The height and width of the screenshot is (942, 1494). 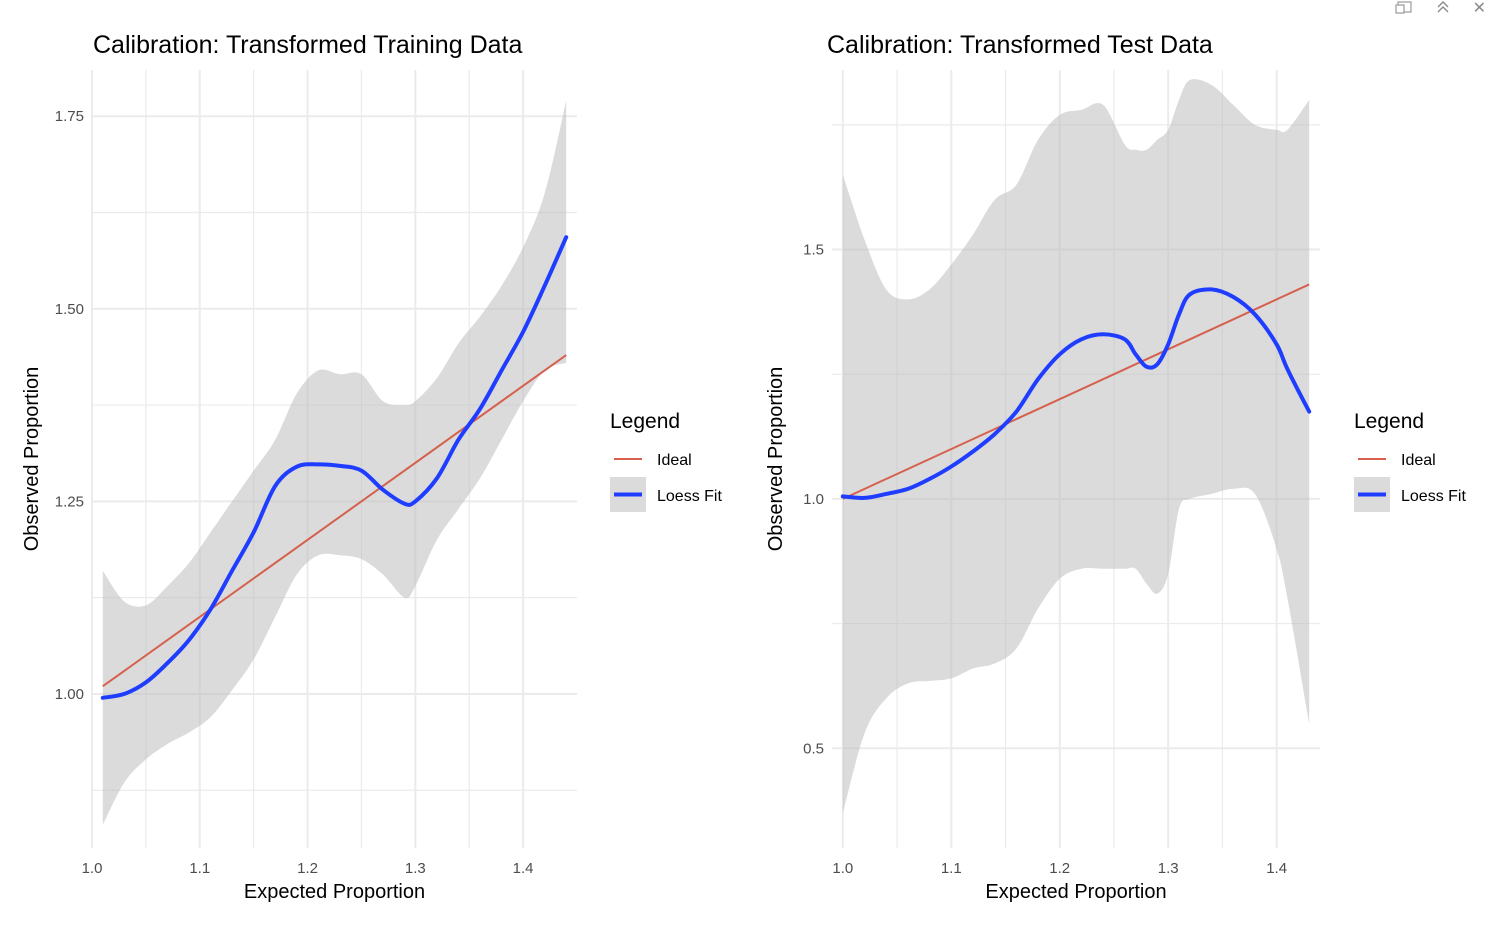 I want to click on chart-title: Calibration: Transformed Test Data, so click(x=1020, y=45).